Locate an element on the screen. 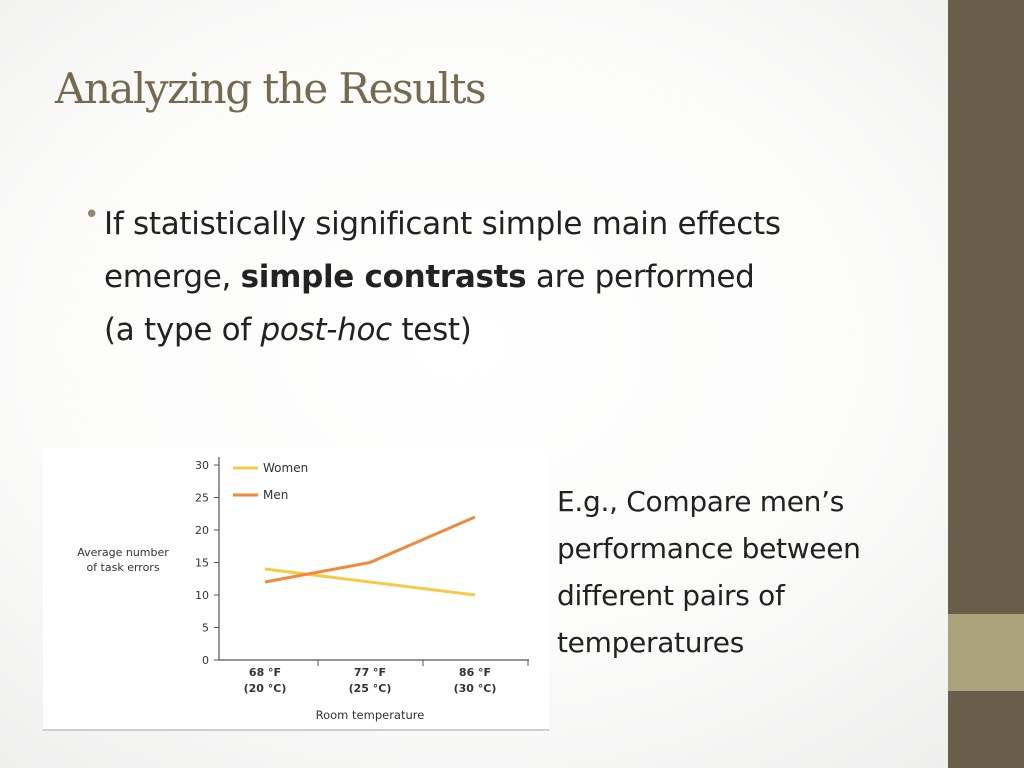  y-tick-label: 30 is located at coordinates (202, 465).